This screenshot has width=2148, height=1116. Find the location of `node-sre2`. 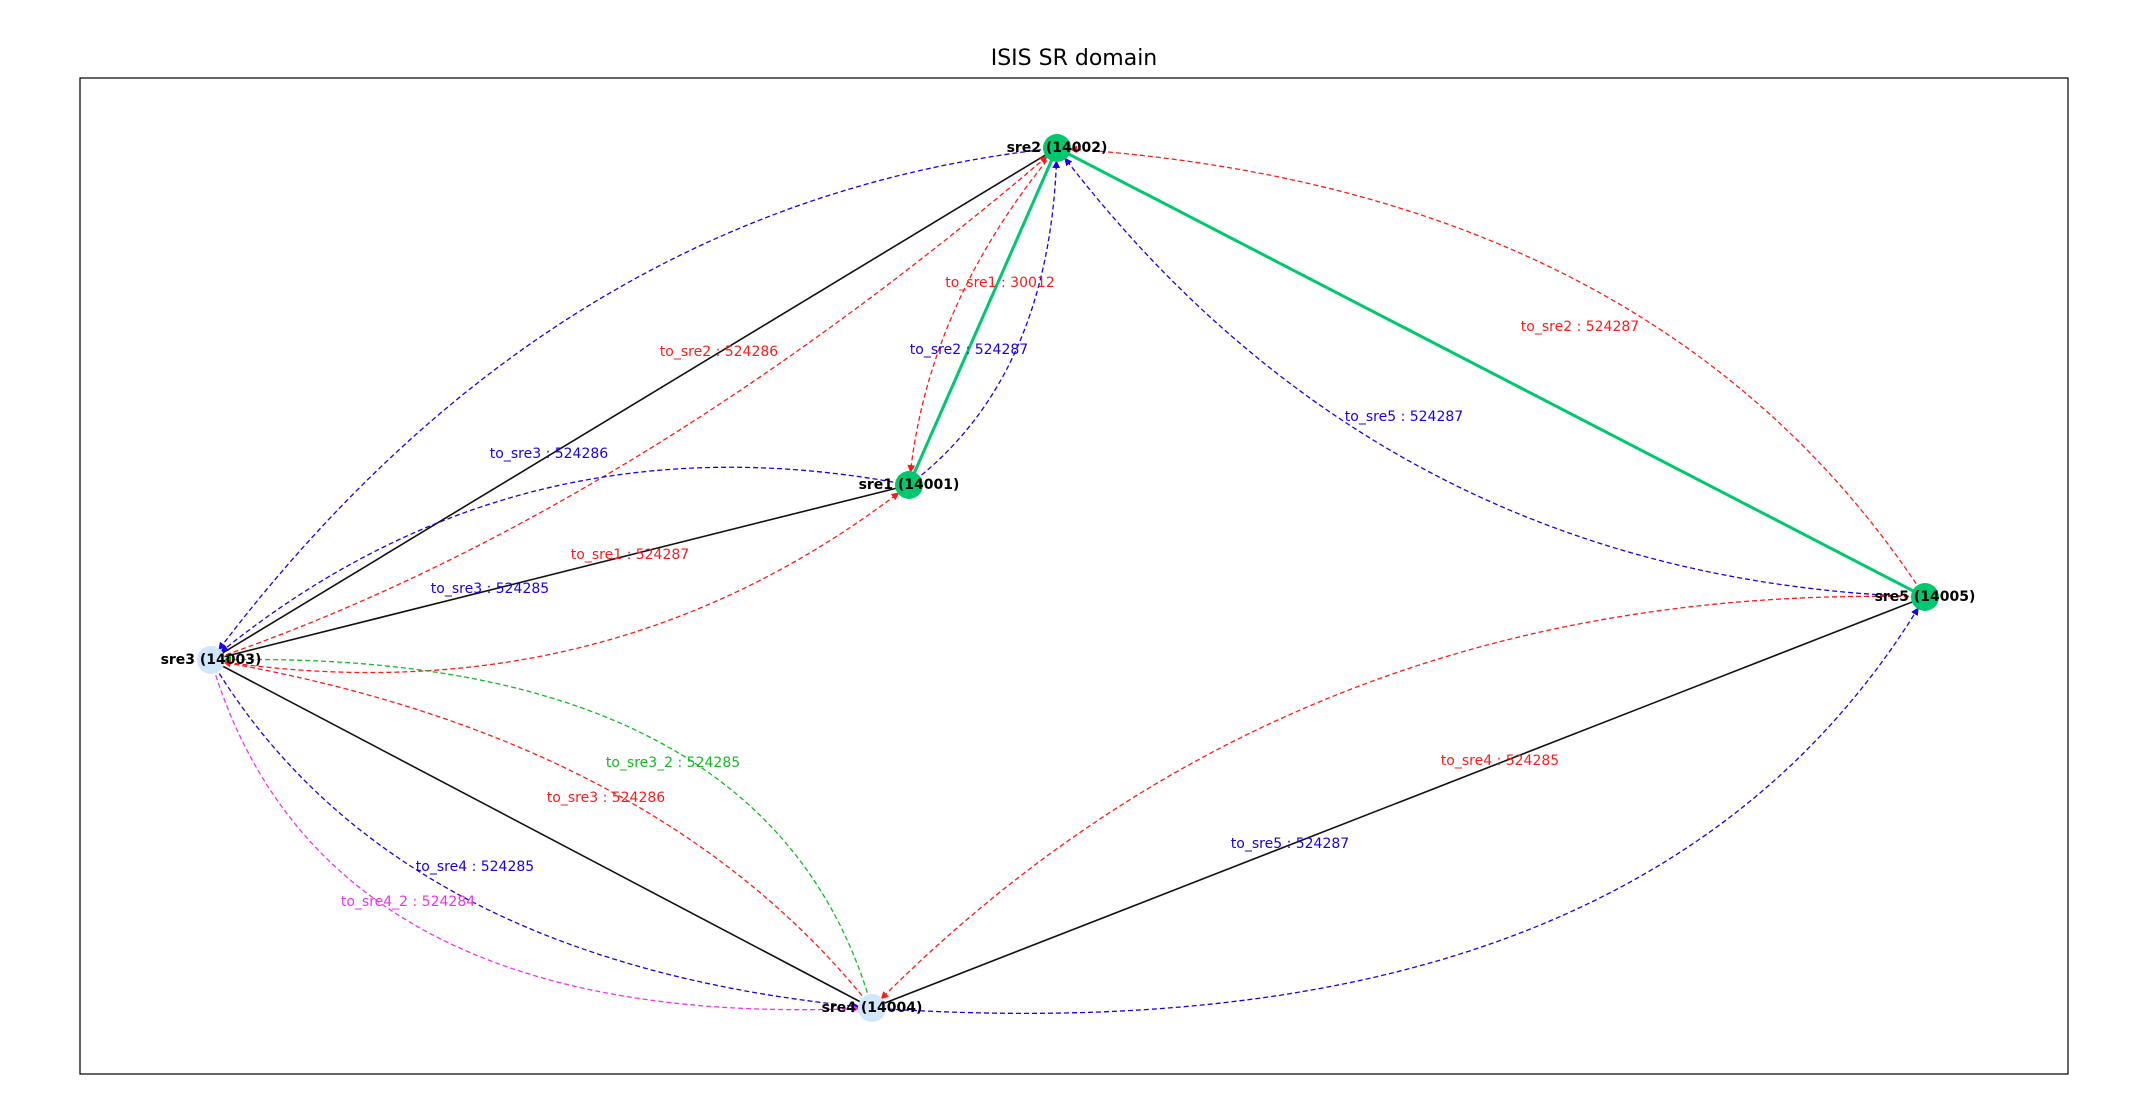

node-sre2 is located at coordinates (1057, 148).